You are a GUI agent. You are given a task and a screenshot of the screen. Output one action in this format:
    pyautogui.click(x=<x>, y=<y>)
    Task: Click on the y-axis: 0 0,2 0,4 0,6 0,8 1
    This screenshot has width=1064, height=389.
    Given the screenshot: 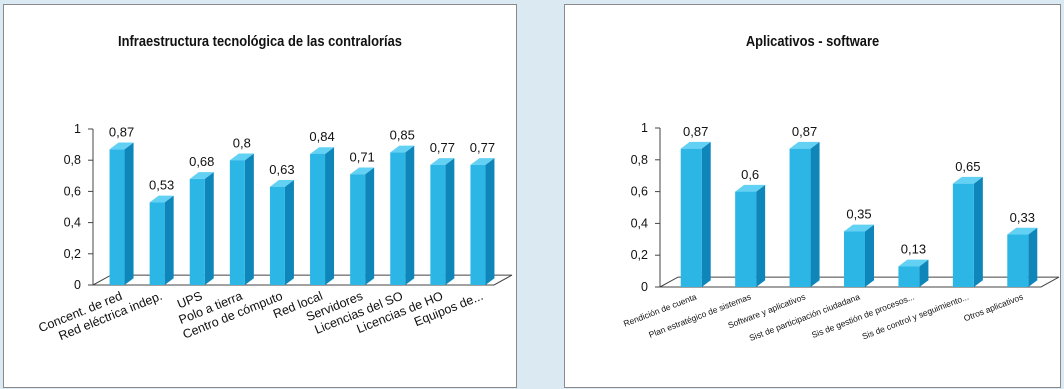 What is the action you would take?
    pyautogui.click(x=79, y=207)
    